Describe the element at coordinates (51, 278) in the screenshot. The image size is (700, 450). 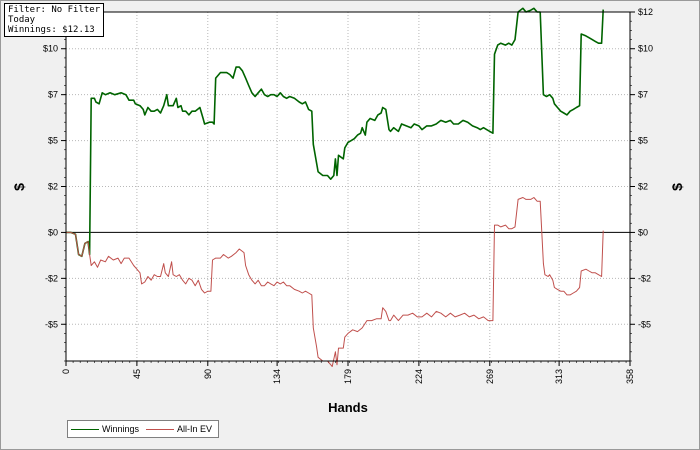
I see `y-tick-label-left: -$2` at that location.